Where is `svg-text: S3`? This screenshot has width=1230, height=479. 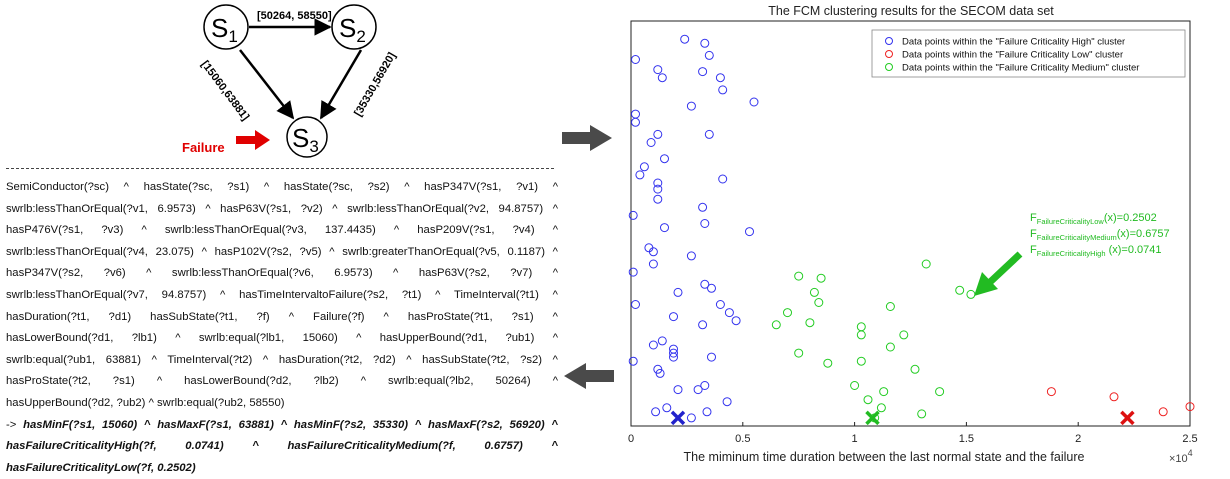
svg-text: S3 is located at coordinates (305, 139).